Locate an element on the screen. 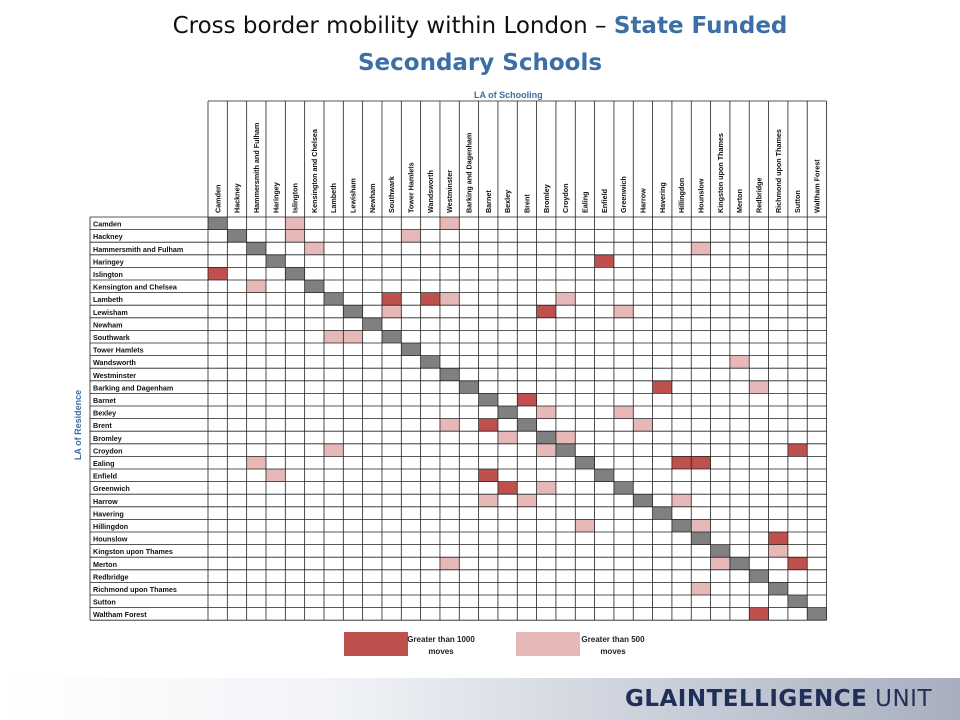  row-label: Bromley is located at coordinates (107, 438).